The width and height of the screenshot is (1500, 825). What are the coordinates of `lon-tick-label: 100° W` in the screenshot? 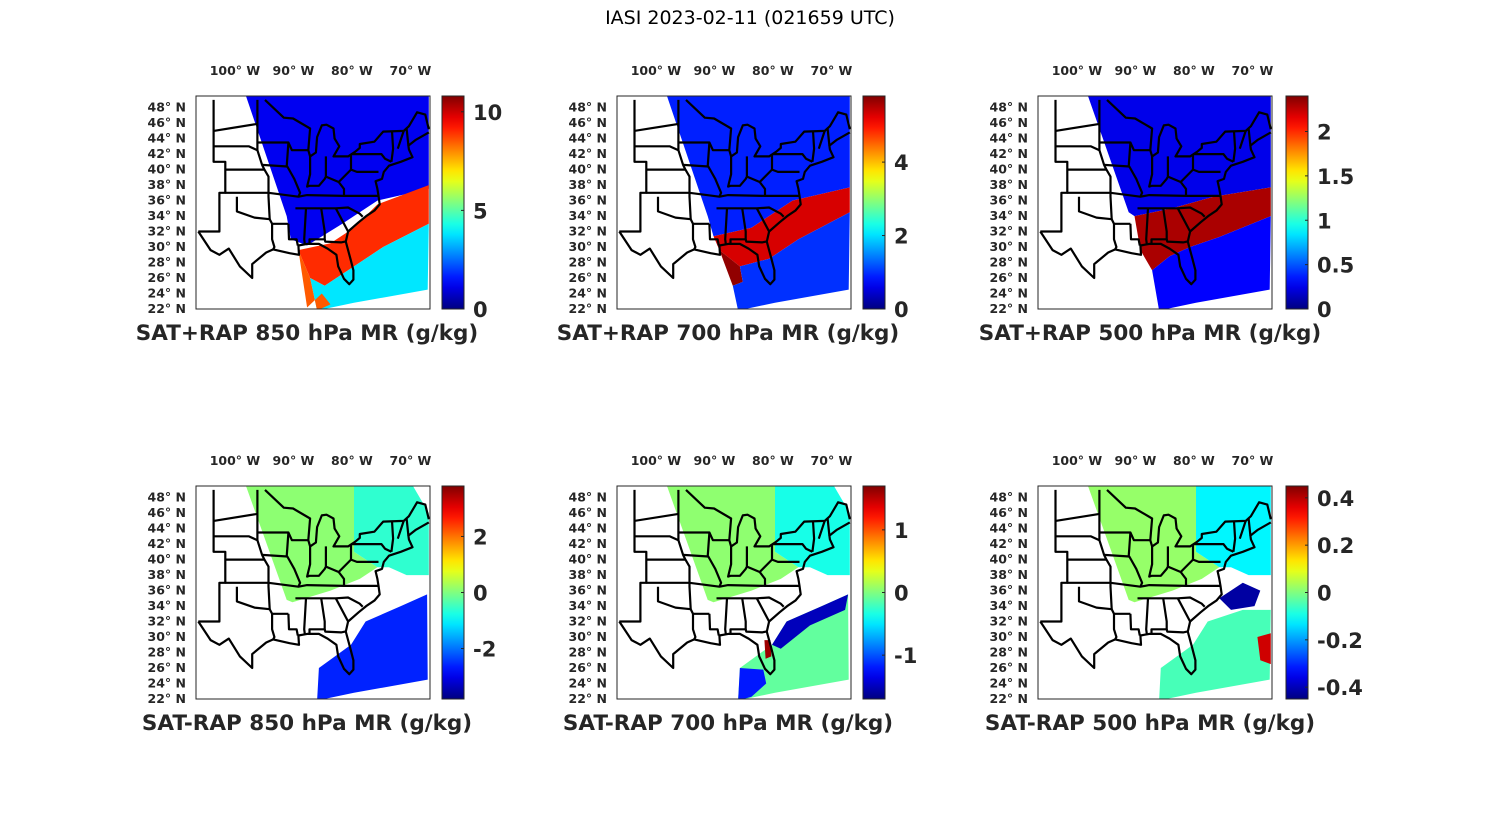 It's located at (1077, 70).